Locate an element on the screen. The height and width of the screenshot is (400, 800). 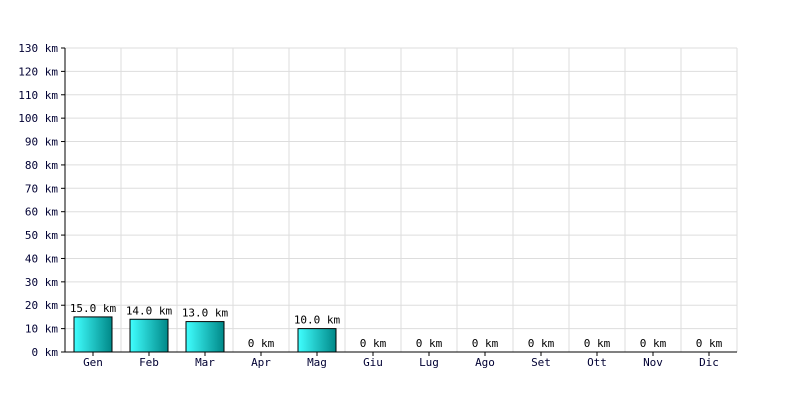
x-tick-label: Ott is located at coordinates (597, 362).